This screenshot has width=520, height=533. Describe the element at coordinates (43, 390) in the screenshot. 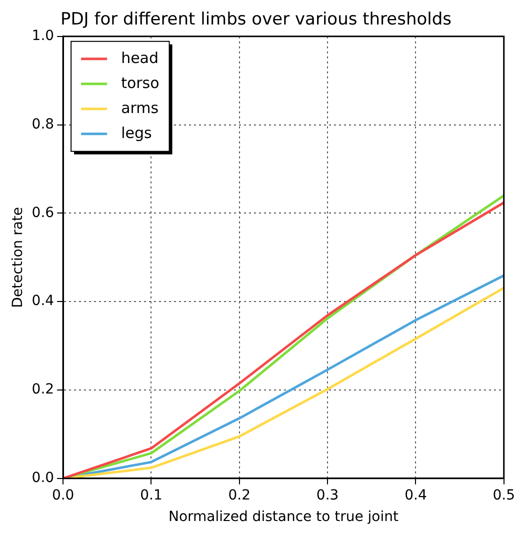

I see `y-tick-label: 0.2` at that location.